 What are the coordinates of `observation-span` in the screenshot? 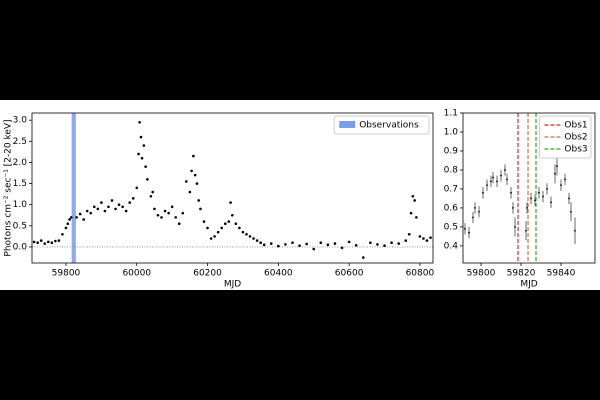 It's located at (73, 188).